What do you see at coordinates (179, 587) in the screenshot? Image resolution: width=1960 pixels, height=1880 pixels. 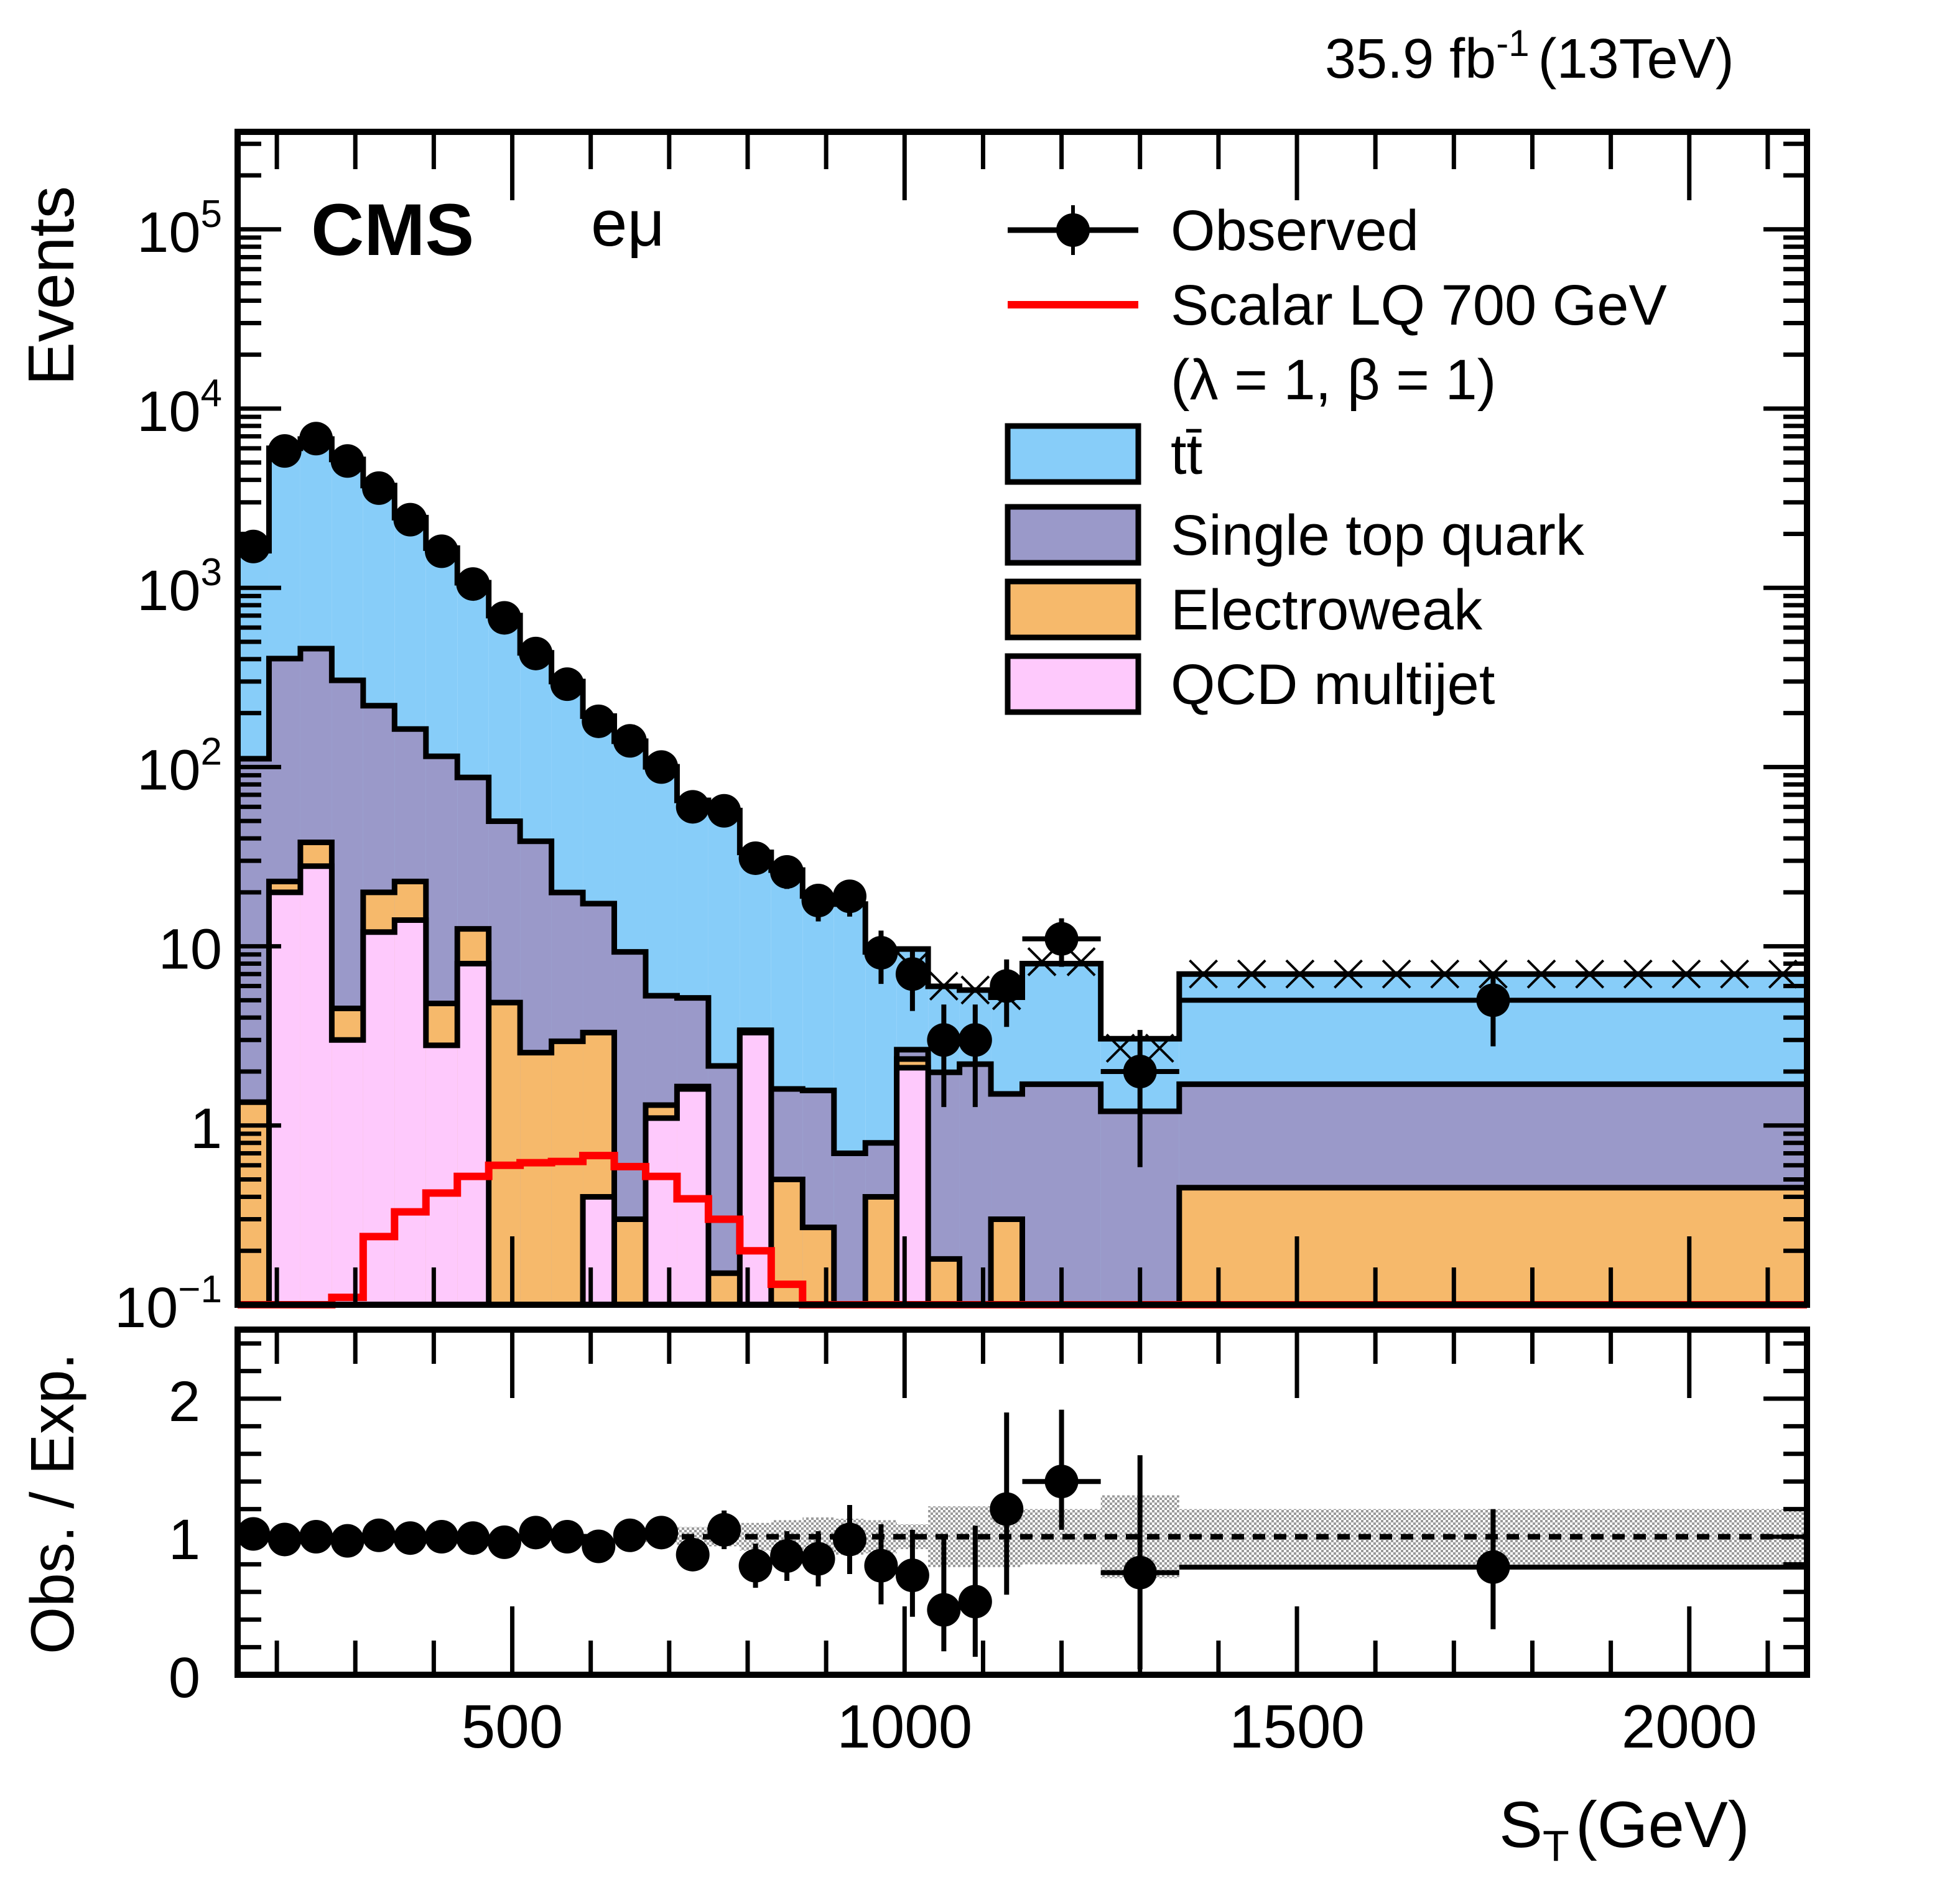 I see `y-tick-label: 10³` at bounding box center [179, 587].